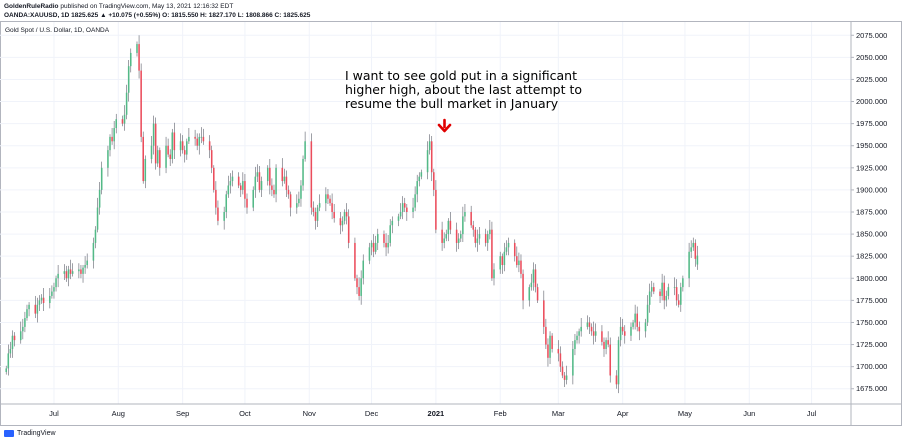 The width and height of the screenshot is (904, 444). I want to click on y-tick-label: 1850.000, so click(871, 234).